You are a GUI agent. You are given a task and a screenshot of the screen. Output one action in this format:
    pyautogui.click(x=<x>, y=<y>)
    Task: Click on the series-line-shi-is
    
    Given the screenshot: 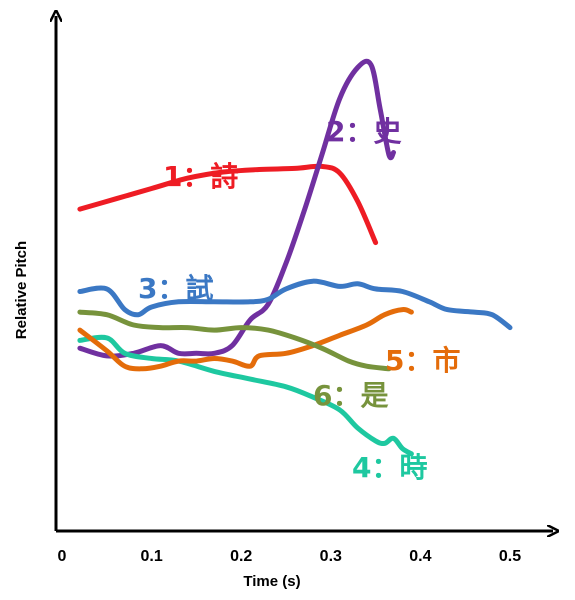 What is the action you would take?
    pyautogui.click(x=234, y=340)
    